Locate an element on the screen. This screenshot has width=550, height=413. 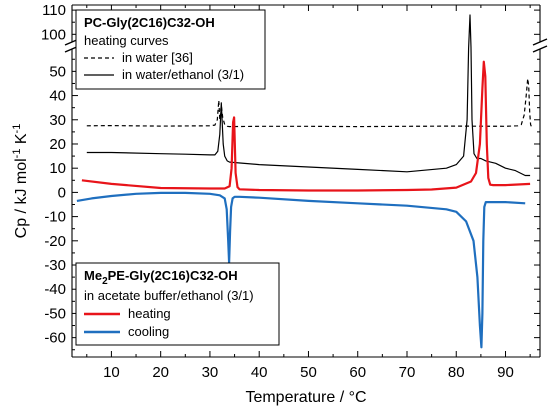
y-tick-label-0: 0 is located at coordinates (62, 192).